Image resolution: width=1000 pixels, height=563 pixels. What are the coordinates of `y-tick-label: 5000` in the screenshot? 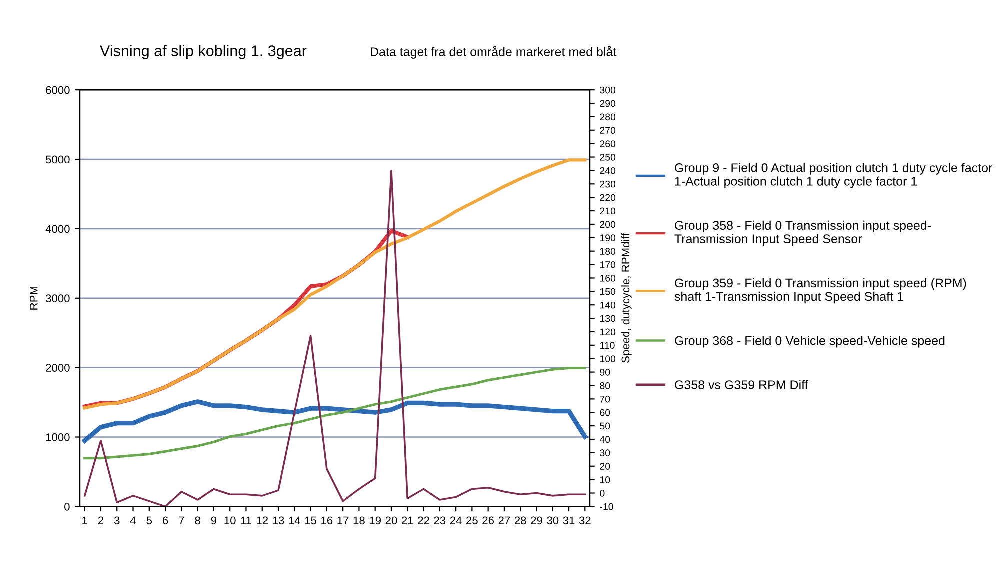 It's located at (58, 160).